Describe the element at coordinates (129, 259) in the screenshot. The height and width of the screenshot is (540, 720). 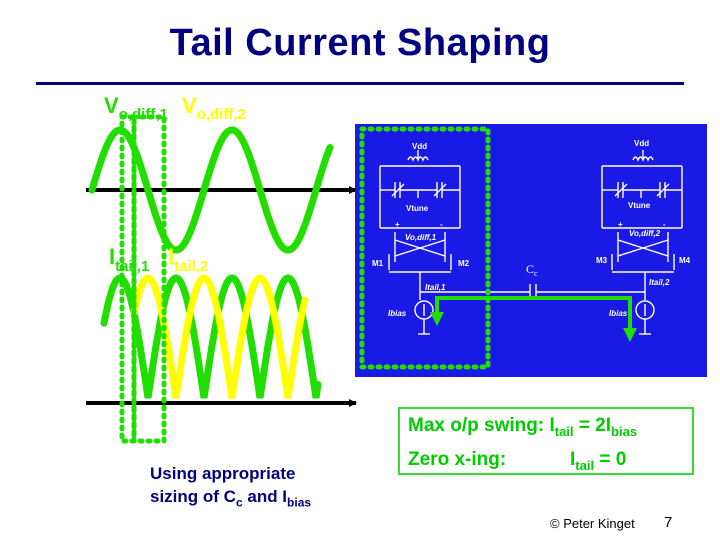
I see `itail-1-label: Itail,1` at that location.